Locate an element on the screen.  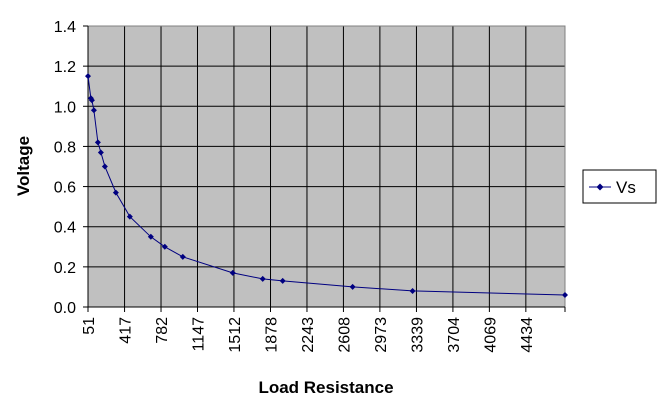
y-tick-label: 0.4 is located at coordinates (65, 228).